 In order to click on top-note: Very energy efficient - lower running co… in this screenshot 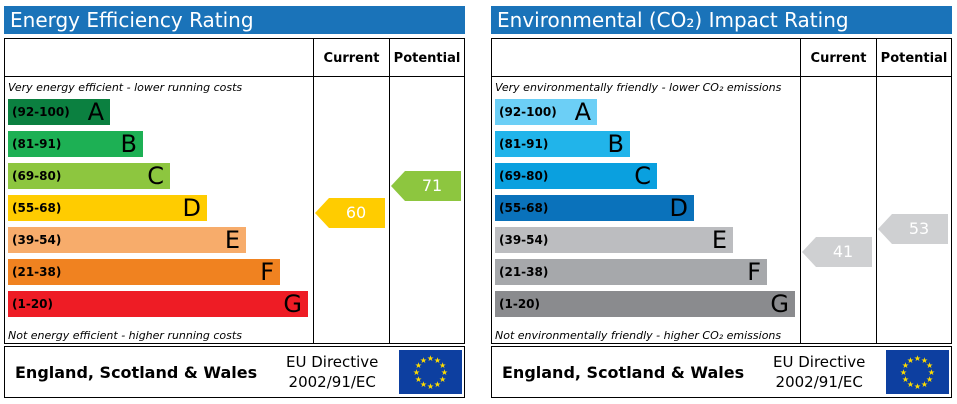, I will do `click(125, 87)`.